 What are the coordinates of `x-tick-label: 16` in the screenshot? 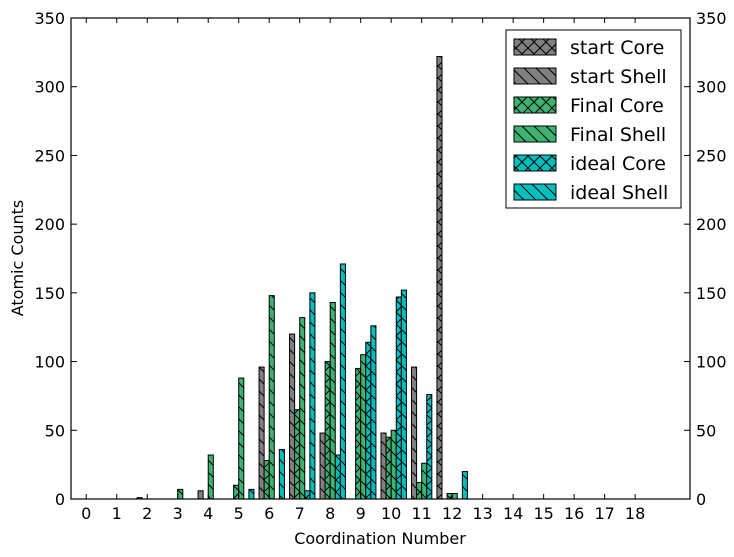 It's located at (574, 513).